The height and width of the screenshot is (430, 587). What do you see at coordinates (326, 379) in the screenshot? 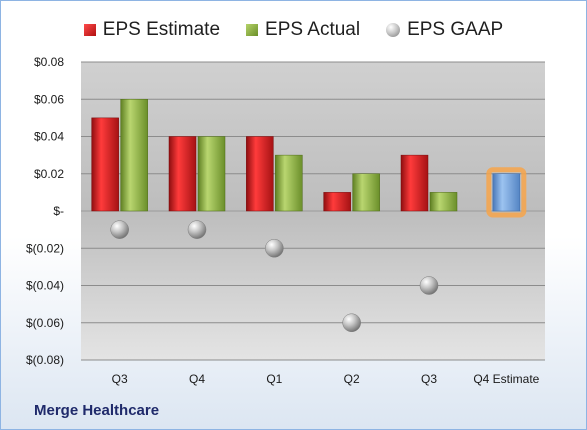
I see `x-axis-ticks: Q3 Q4 Q1 Q2 Q3 Q4 Estimate` at bounding box center [326, 379].